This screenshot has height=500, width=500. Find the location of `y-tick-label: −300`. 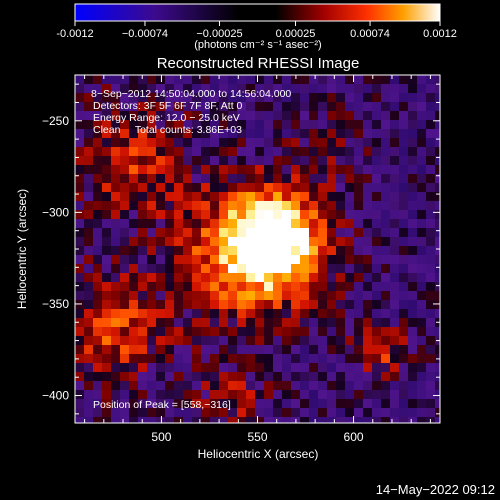

y-tick-label: −300 is located at coordinates (55, 212).